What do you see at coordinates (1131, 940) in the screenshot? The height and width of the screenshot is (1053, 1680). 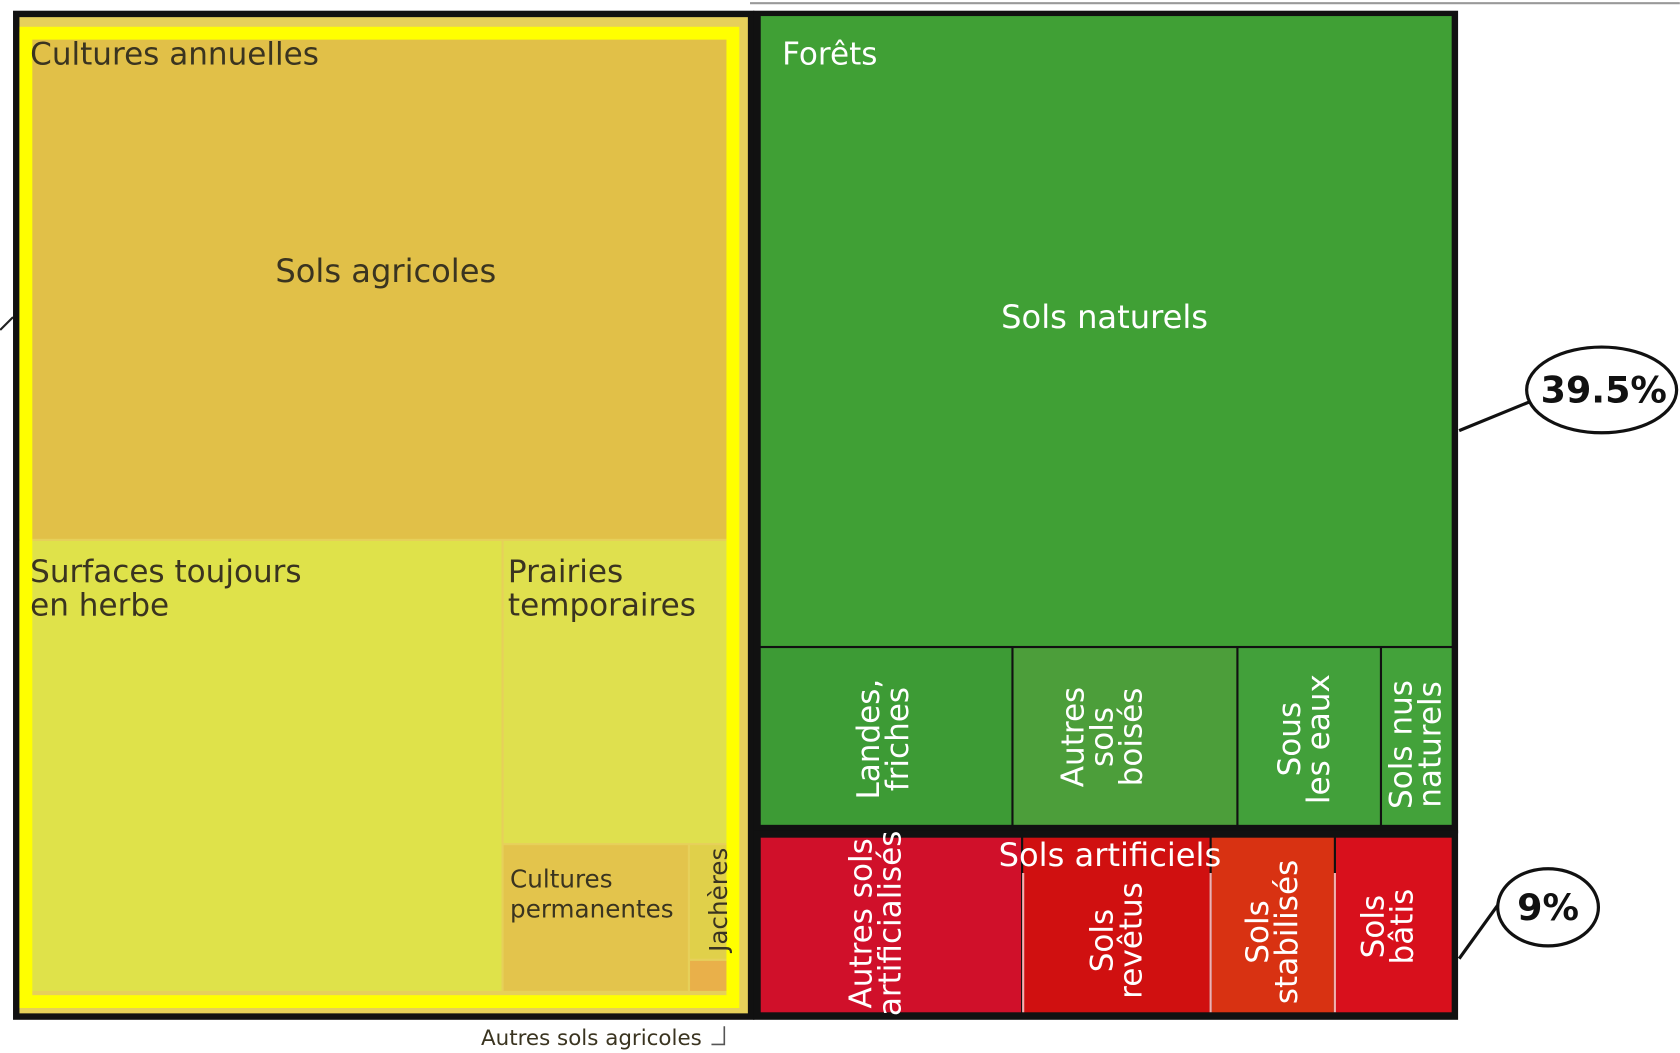 I see `label-line: revêtus` at bounding box center [1131, 940].